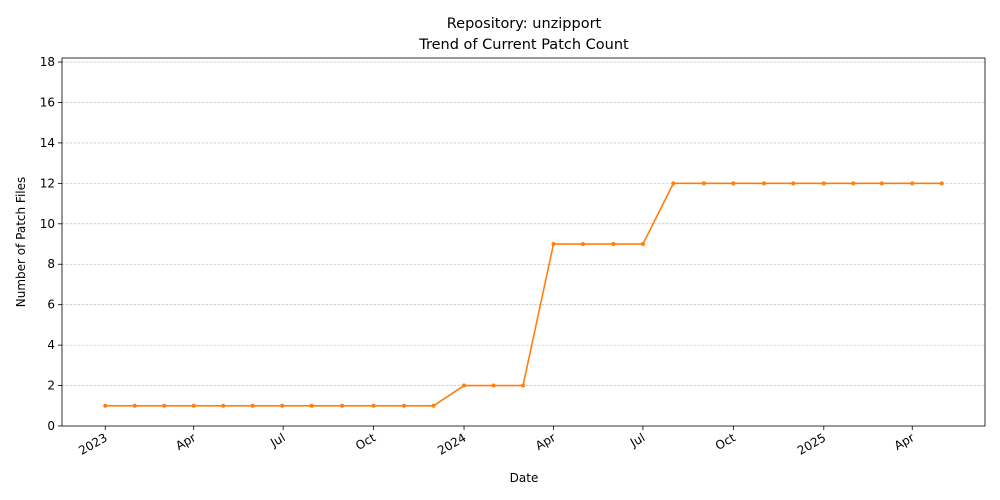  What do you see at coordinates (51, 244) in the screenshot?
I see `y-axis: 0 2 4 6 8 10 12 14 16 18` at bounding box center [51, 244].